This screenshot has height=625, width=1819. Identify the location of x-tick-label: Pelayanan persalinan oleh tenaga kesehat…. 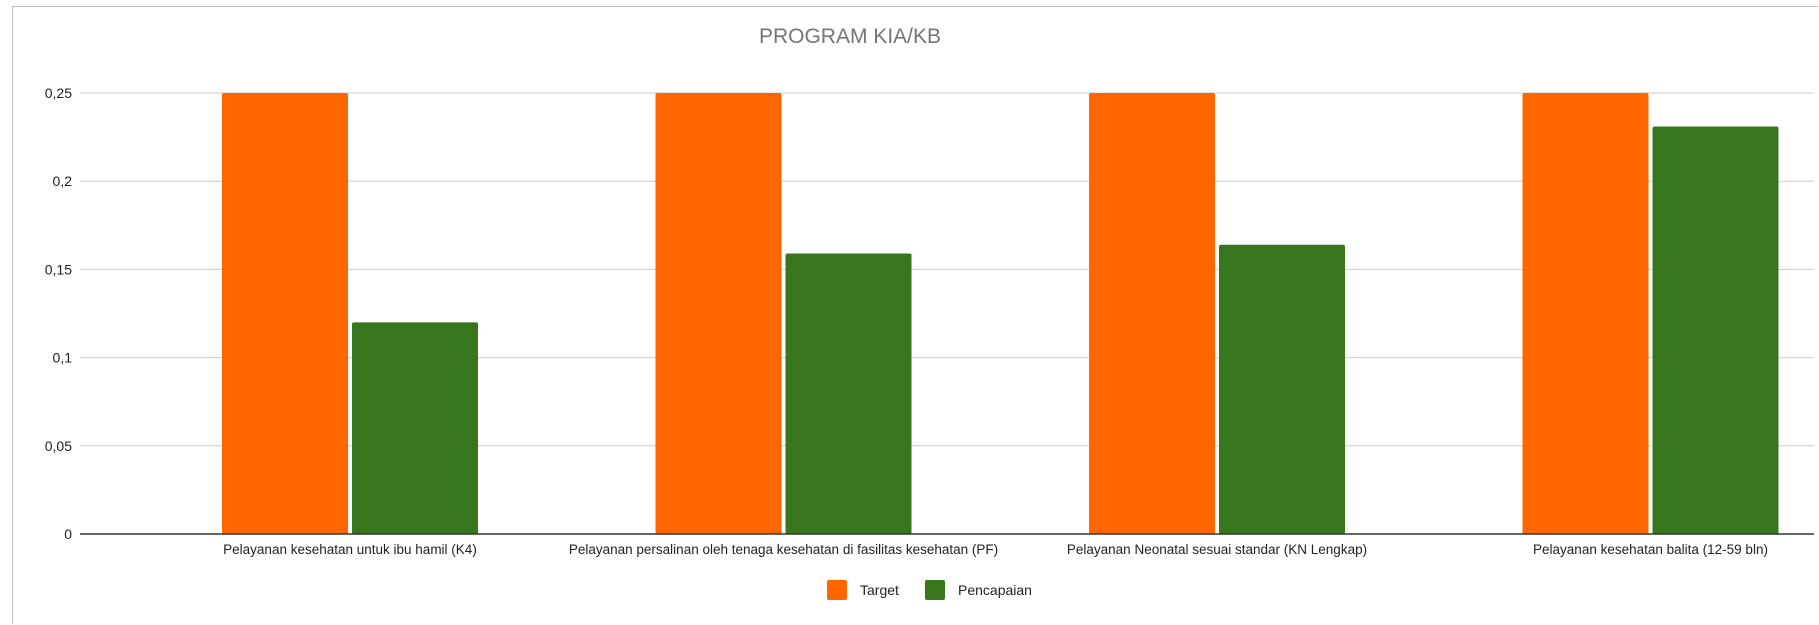
(783, 549).